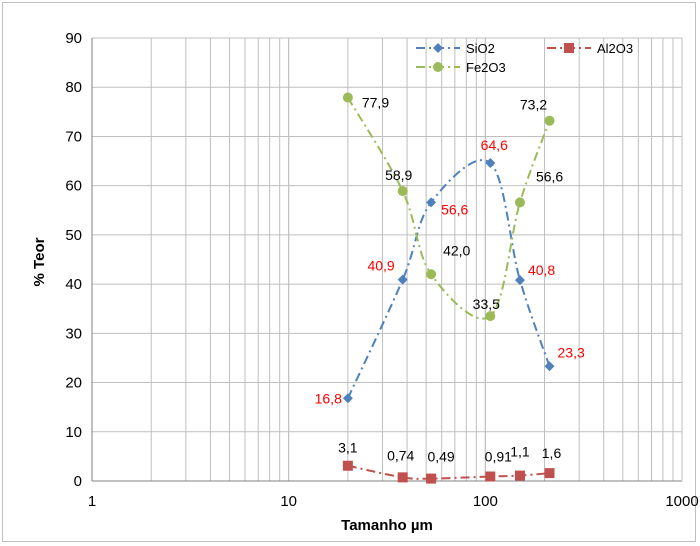 The height and width of the screenshot is (546, 700). I want to click on legend-label-fe2o3: Fe2O3, so click(486, 67).